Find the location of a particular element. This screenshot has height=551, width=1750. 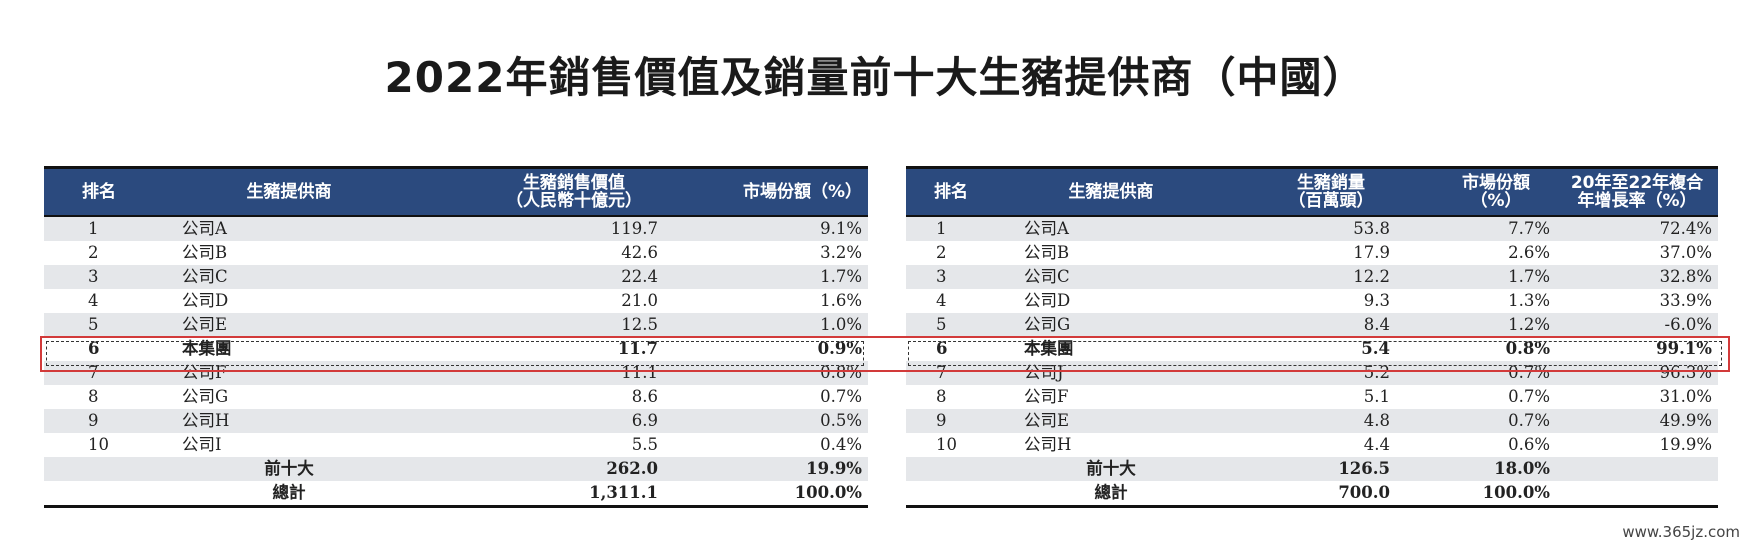

sales-value-cell: 12.5 is located at coordinates (639, 324).